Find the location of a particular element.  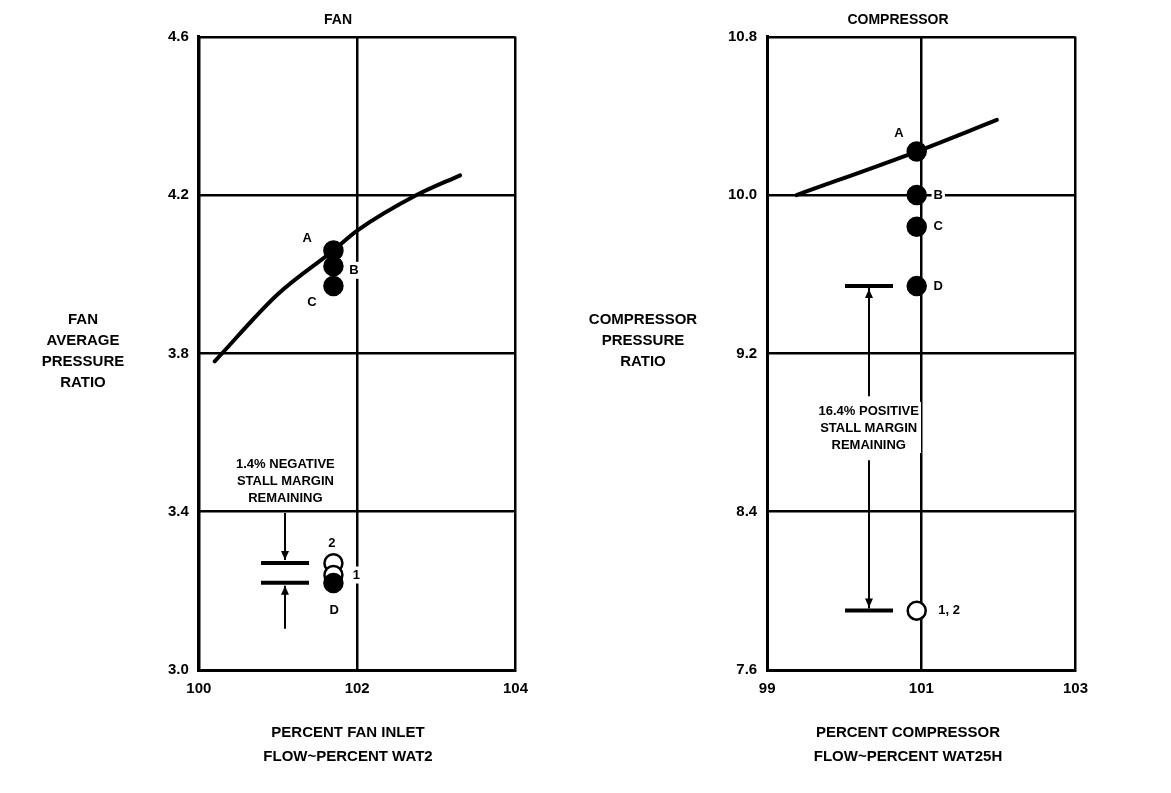

y-tick-label: 4.2 is located at coordinates (178, 194).